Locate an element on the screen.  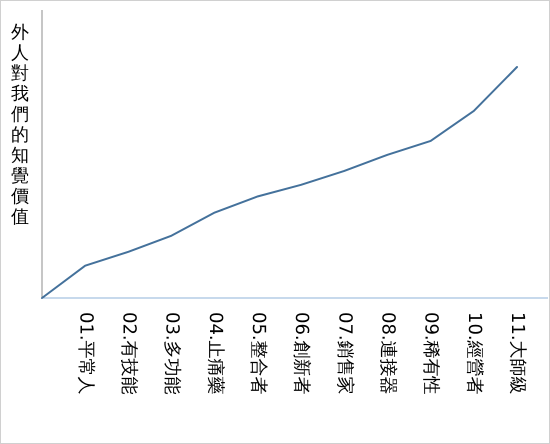
x-tick-label: 04.止痛藥 is located at coordinates (215, 353).